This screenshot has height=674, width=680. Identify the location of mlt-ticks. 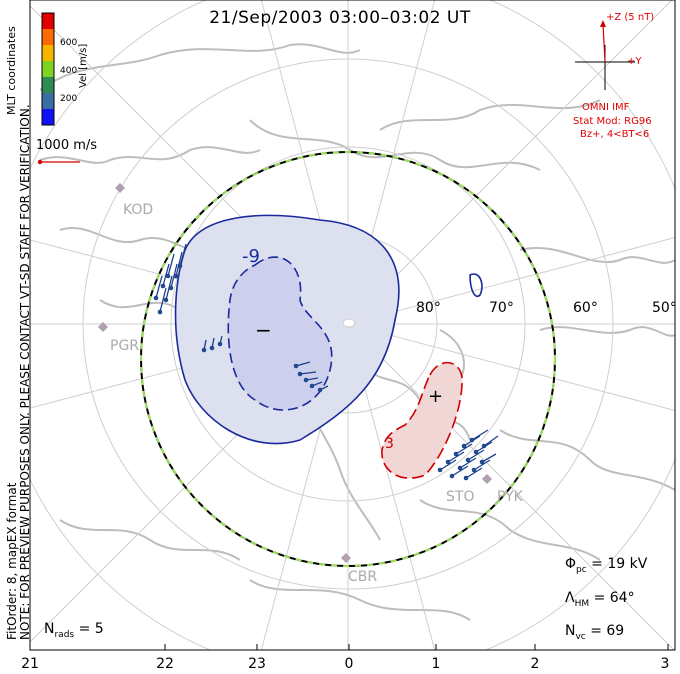
(349, 647).